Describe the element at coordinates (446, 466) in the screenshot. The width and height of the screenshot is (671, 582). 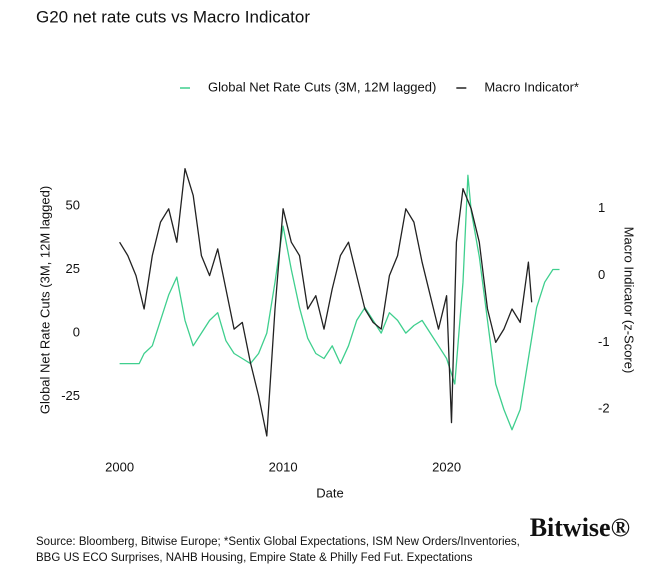
I see `x-tick-label: 2020` at that location.